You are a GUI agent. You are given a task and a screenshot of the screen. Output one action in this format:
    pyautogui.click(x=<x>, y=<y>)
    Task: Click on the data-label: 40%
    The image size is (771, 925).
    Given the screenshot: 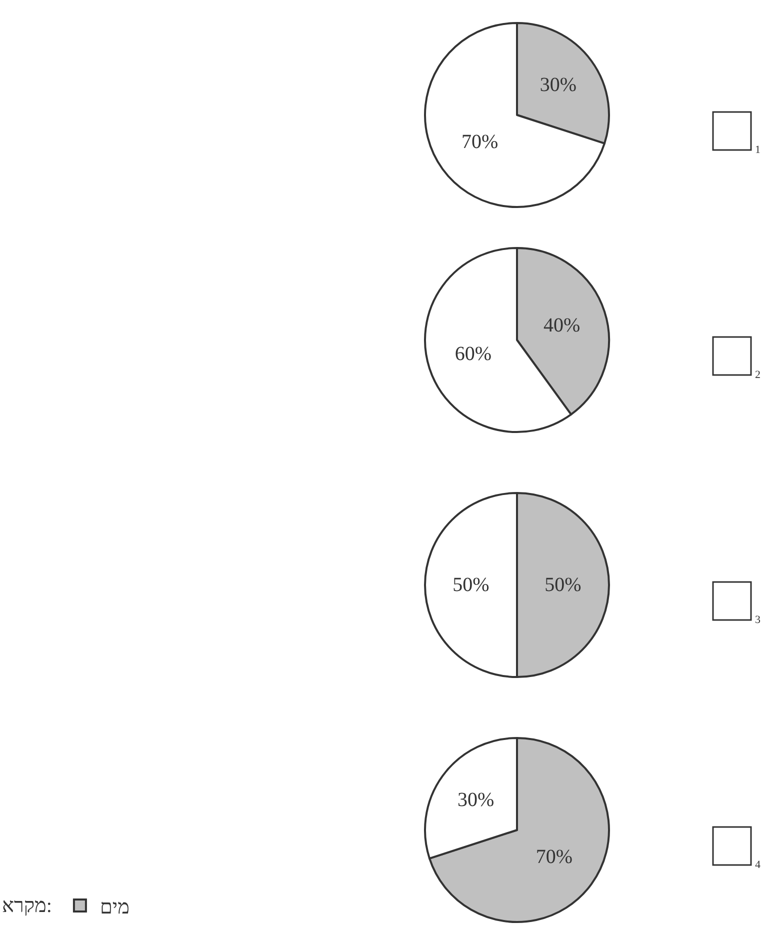 What is the action you would take?
    pyautogui.click(x=562, y=325)
    